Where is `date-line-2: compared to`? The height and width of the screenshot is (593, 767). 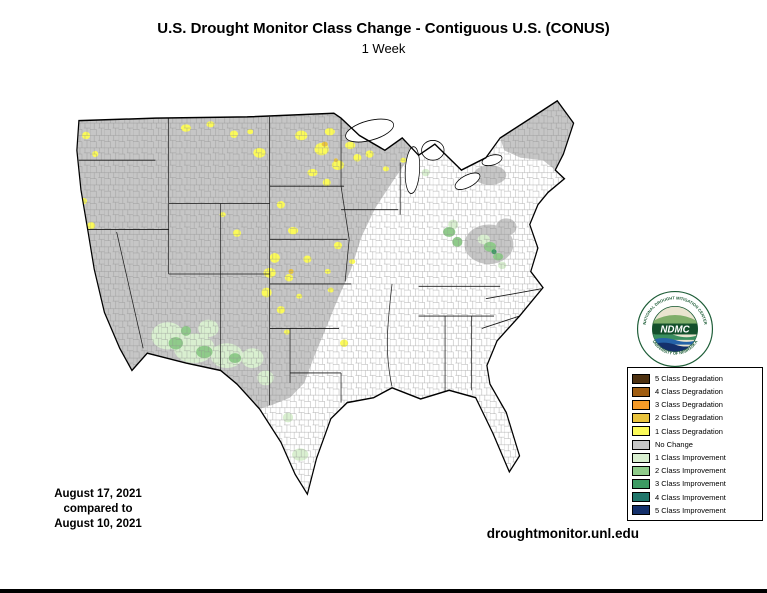
date-line-2: compared to is located at coordinates (98, 508).